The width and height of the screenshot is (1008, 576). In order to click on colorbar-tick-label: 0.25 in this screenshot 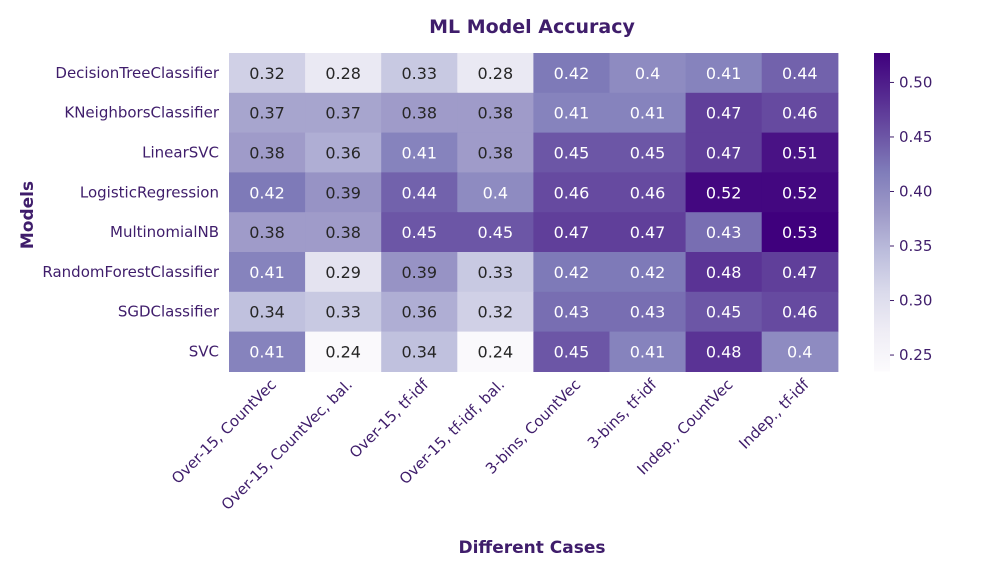, I will do `click(915, 355)`.